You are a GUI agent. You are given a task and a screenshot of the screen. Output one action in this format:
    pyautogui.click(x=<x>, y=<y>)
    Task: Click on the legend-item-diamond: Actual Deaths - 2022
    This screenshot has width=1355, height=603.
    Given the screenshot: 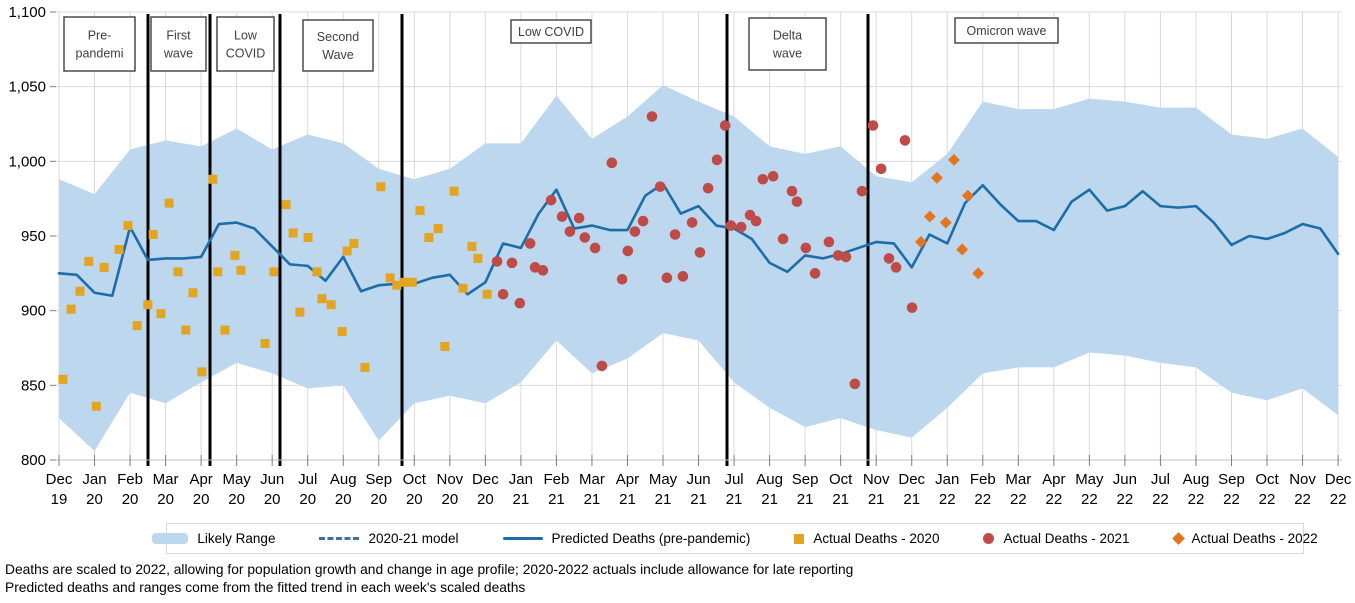 What is the action you would take?
    pyautogui.click(x=1244, y=538)
    